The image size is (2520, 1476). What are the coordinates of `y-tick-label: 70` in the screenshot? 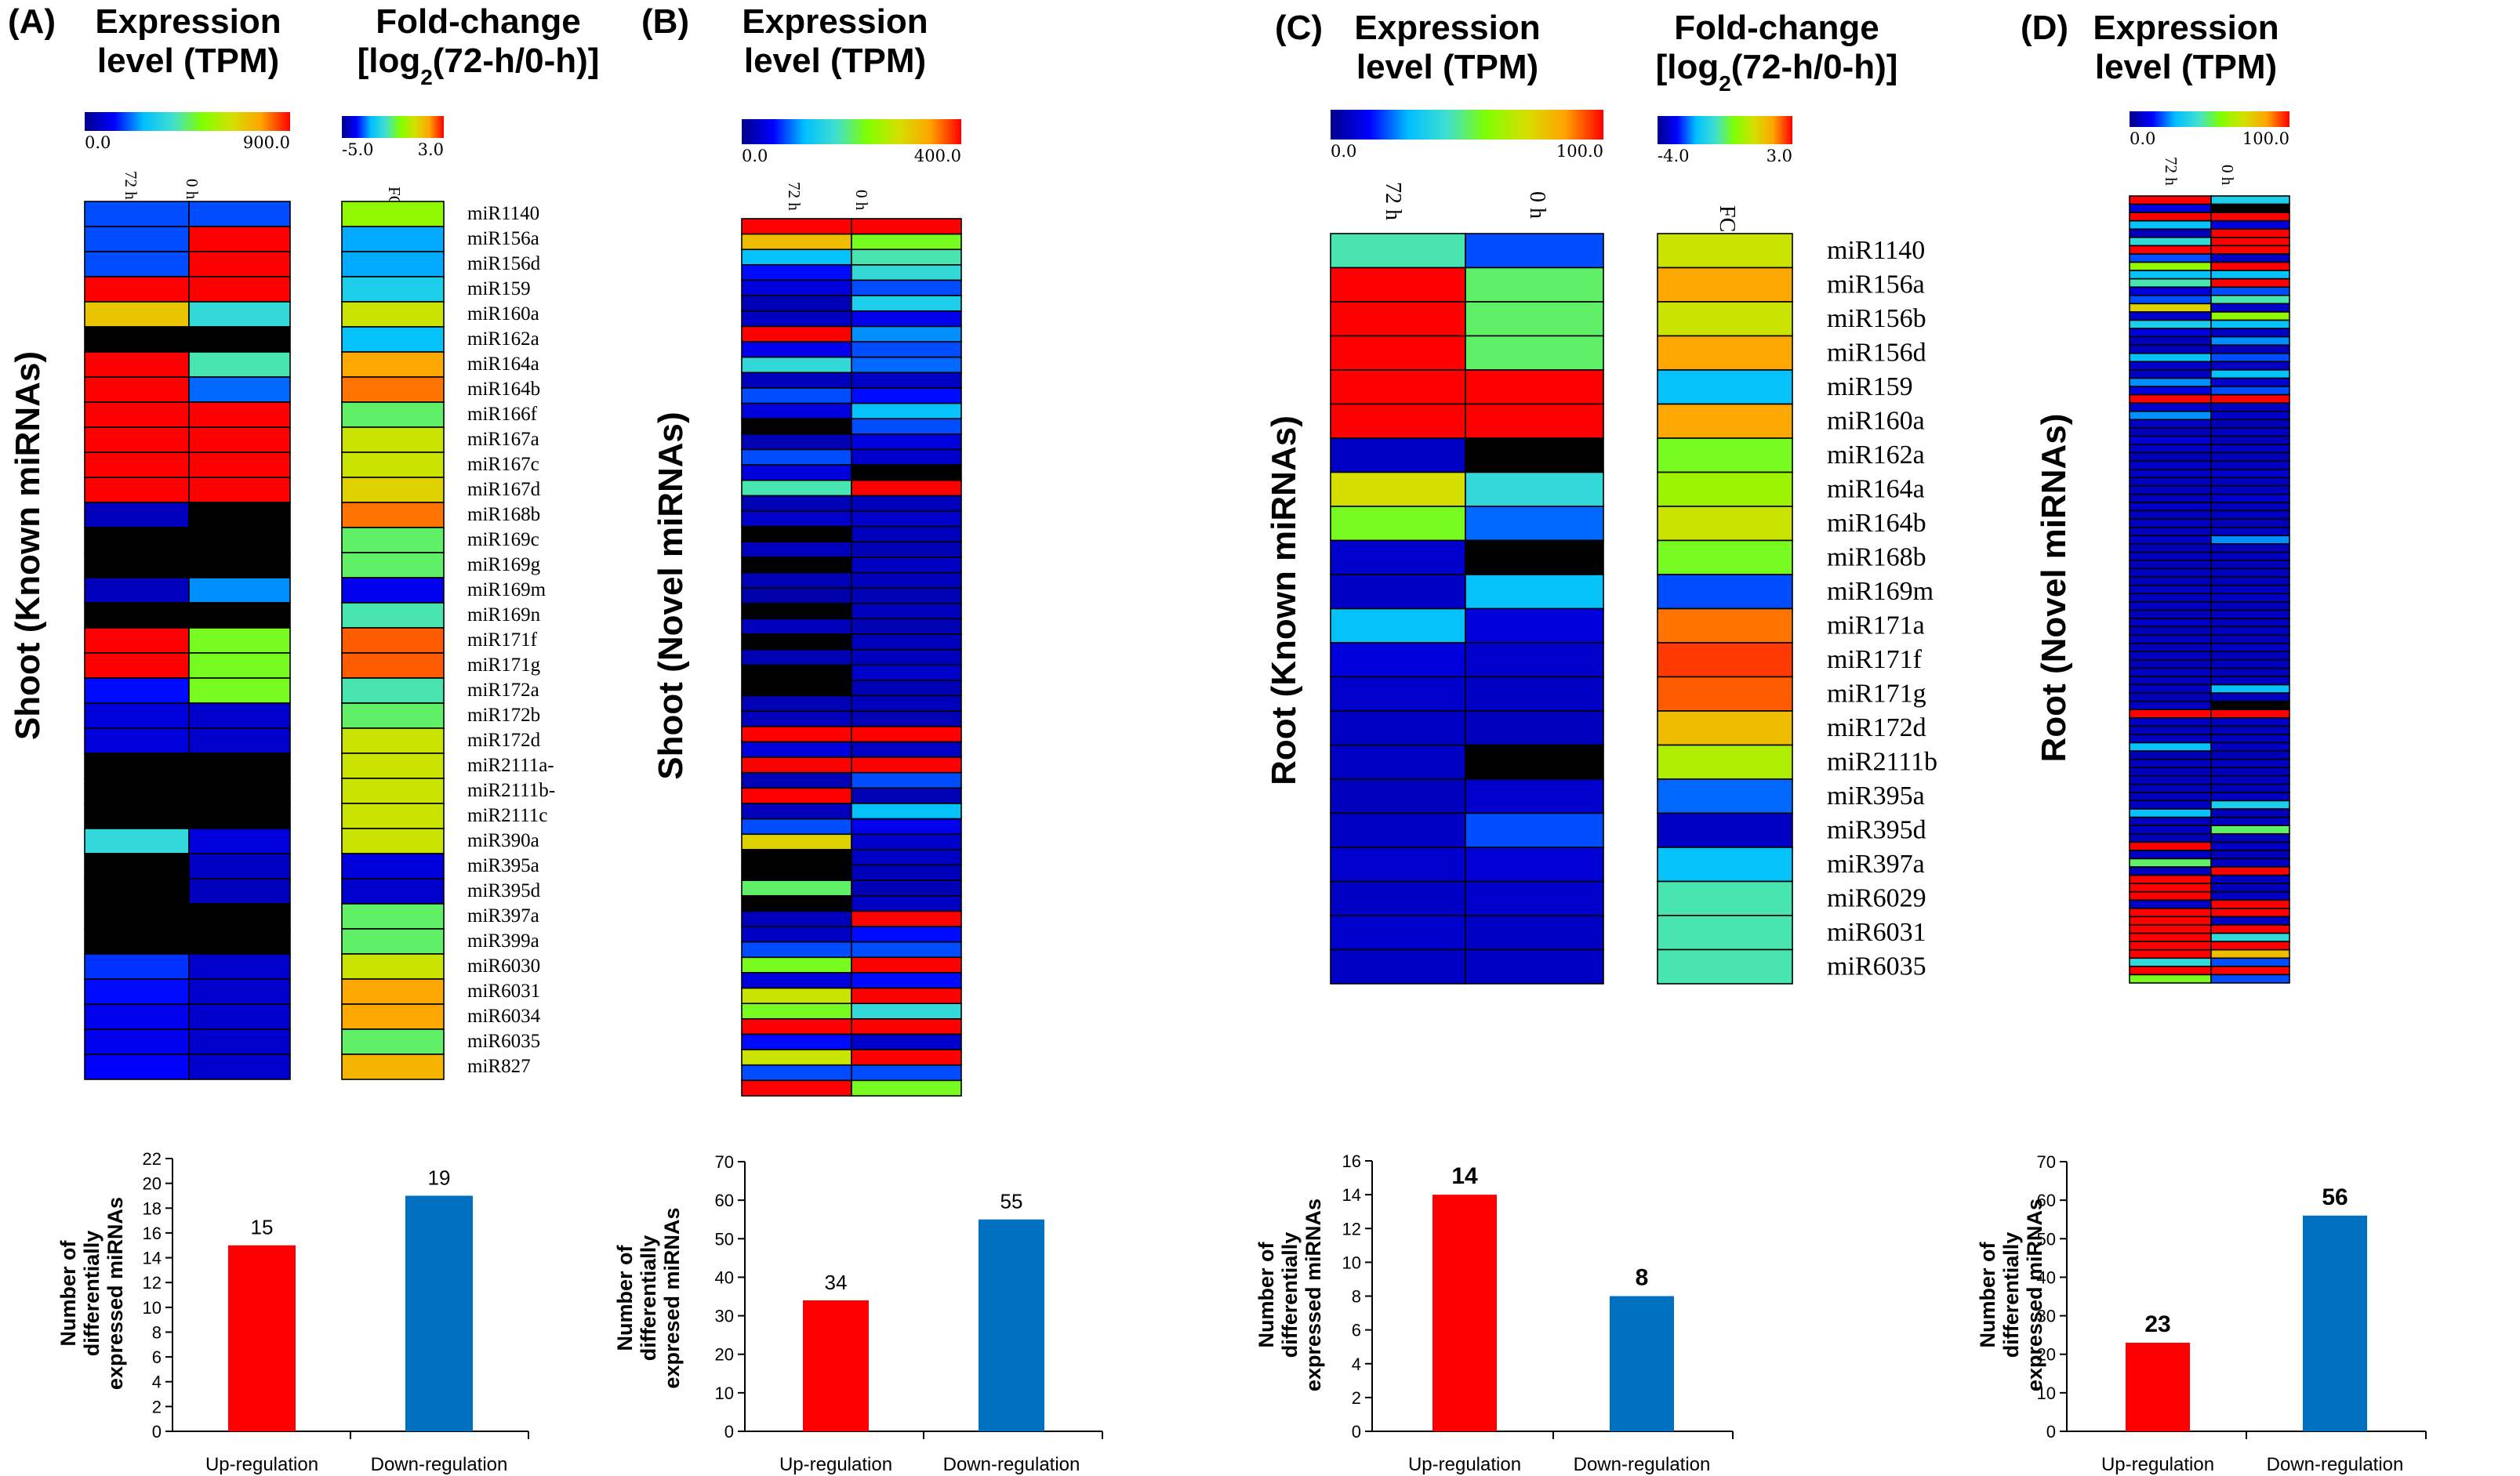 It's located at (724, 1162).